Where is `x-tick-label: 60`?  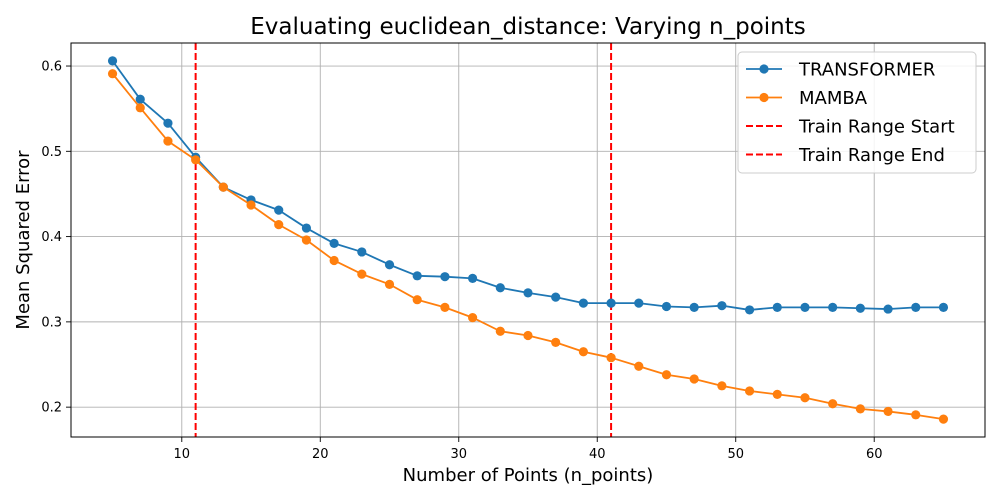 x-tick-label: 60 is located at coordinates (874, 454).